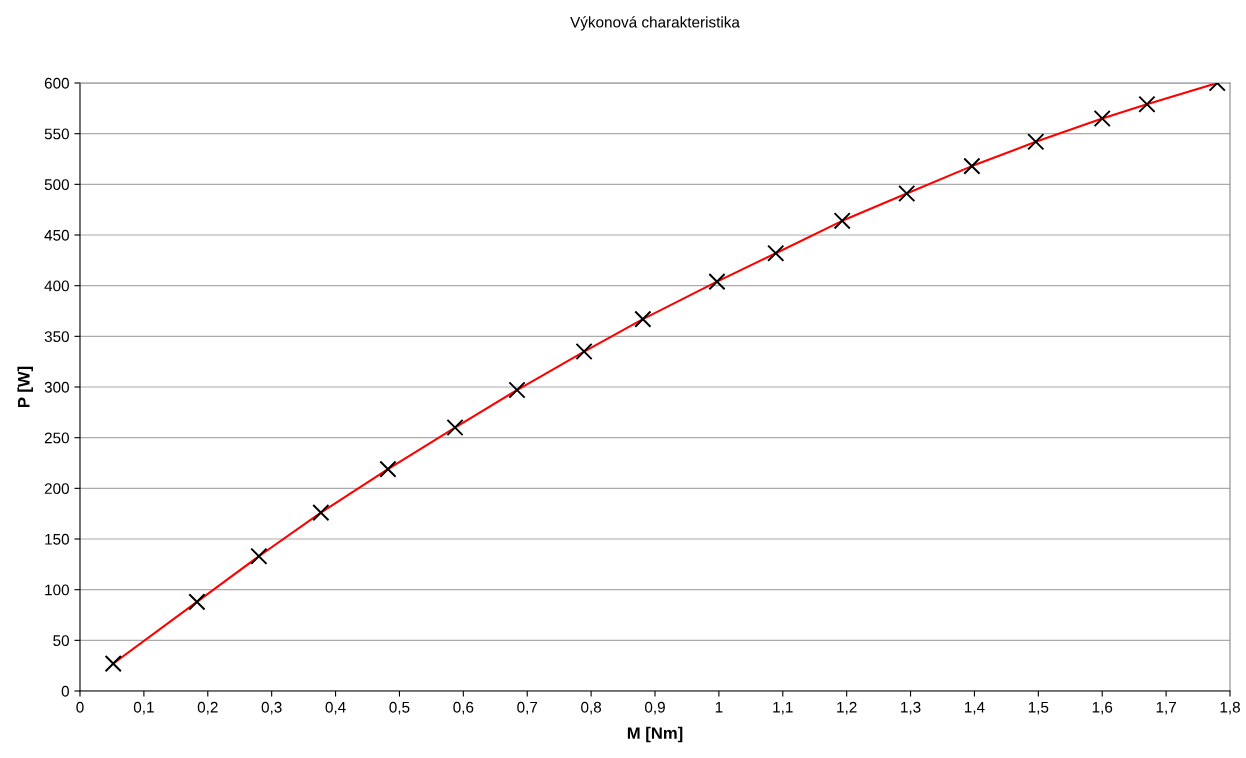 Image resolution: width=1246 pixels, height=758 pixels. Describe the element at coordinates (463, 708) in the screenshot. I see `x-tick-label: 0,6` at that location.